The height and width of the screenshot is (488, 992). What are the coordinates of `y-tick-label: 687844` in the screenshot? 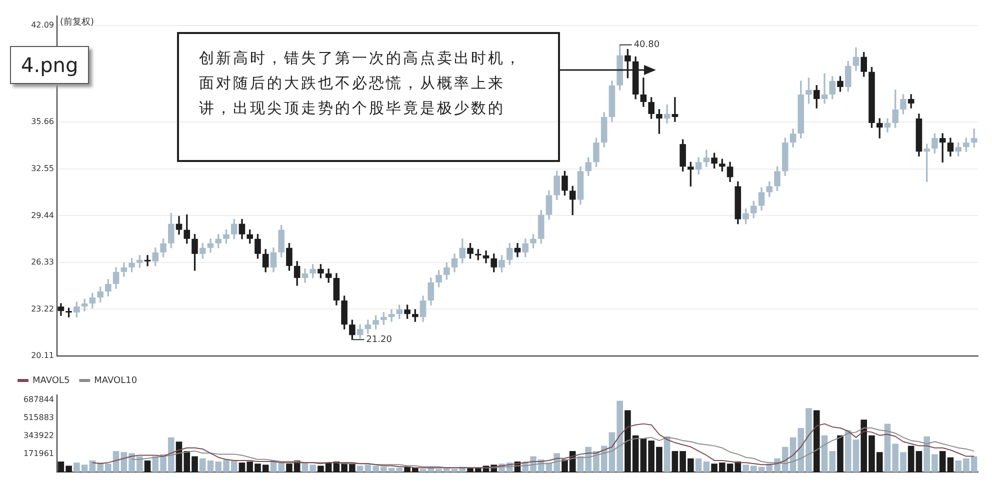 It's located at (38, 399).